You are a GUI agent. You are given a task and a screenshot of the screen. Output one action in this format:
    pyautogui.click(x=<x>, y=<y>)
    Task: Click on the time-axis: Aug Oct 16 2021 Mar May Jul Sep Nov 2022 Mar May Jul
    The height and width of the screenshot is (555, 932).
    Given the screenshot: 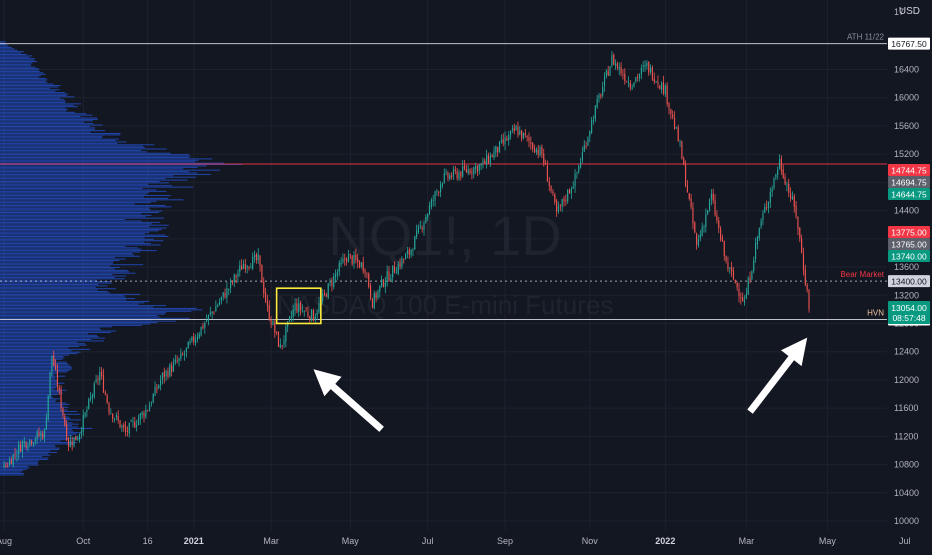 What is the action you would take?
    pyautogui.click(x=466, y=540)
    